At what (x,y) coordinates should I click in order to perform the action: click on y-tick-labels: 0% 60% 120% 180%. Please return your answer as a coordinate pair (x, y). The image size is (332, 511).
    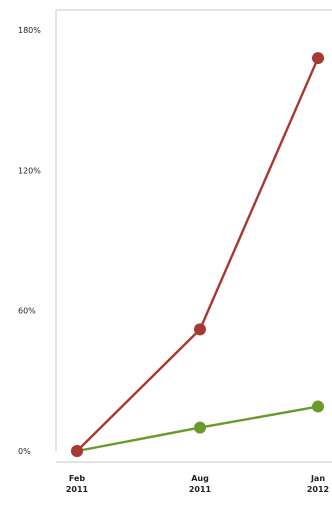
    Looking at the image, I should click on (29, 241).